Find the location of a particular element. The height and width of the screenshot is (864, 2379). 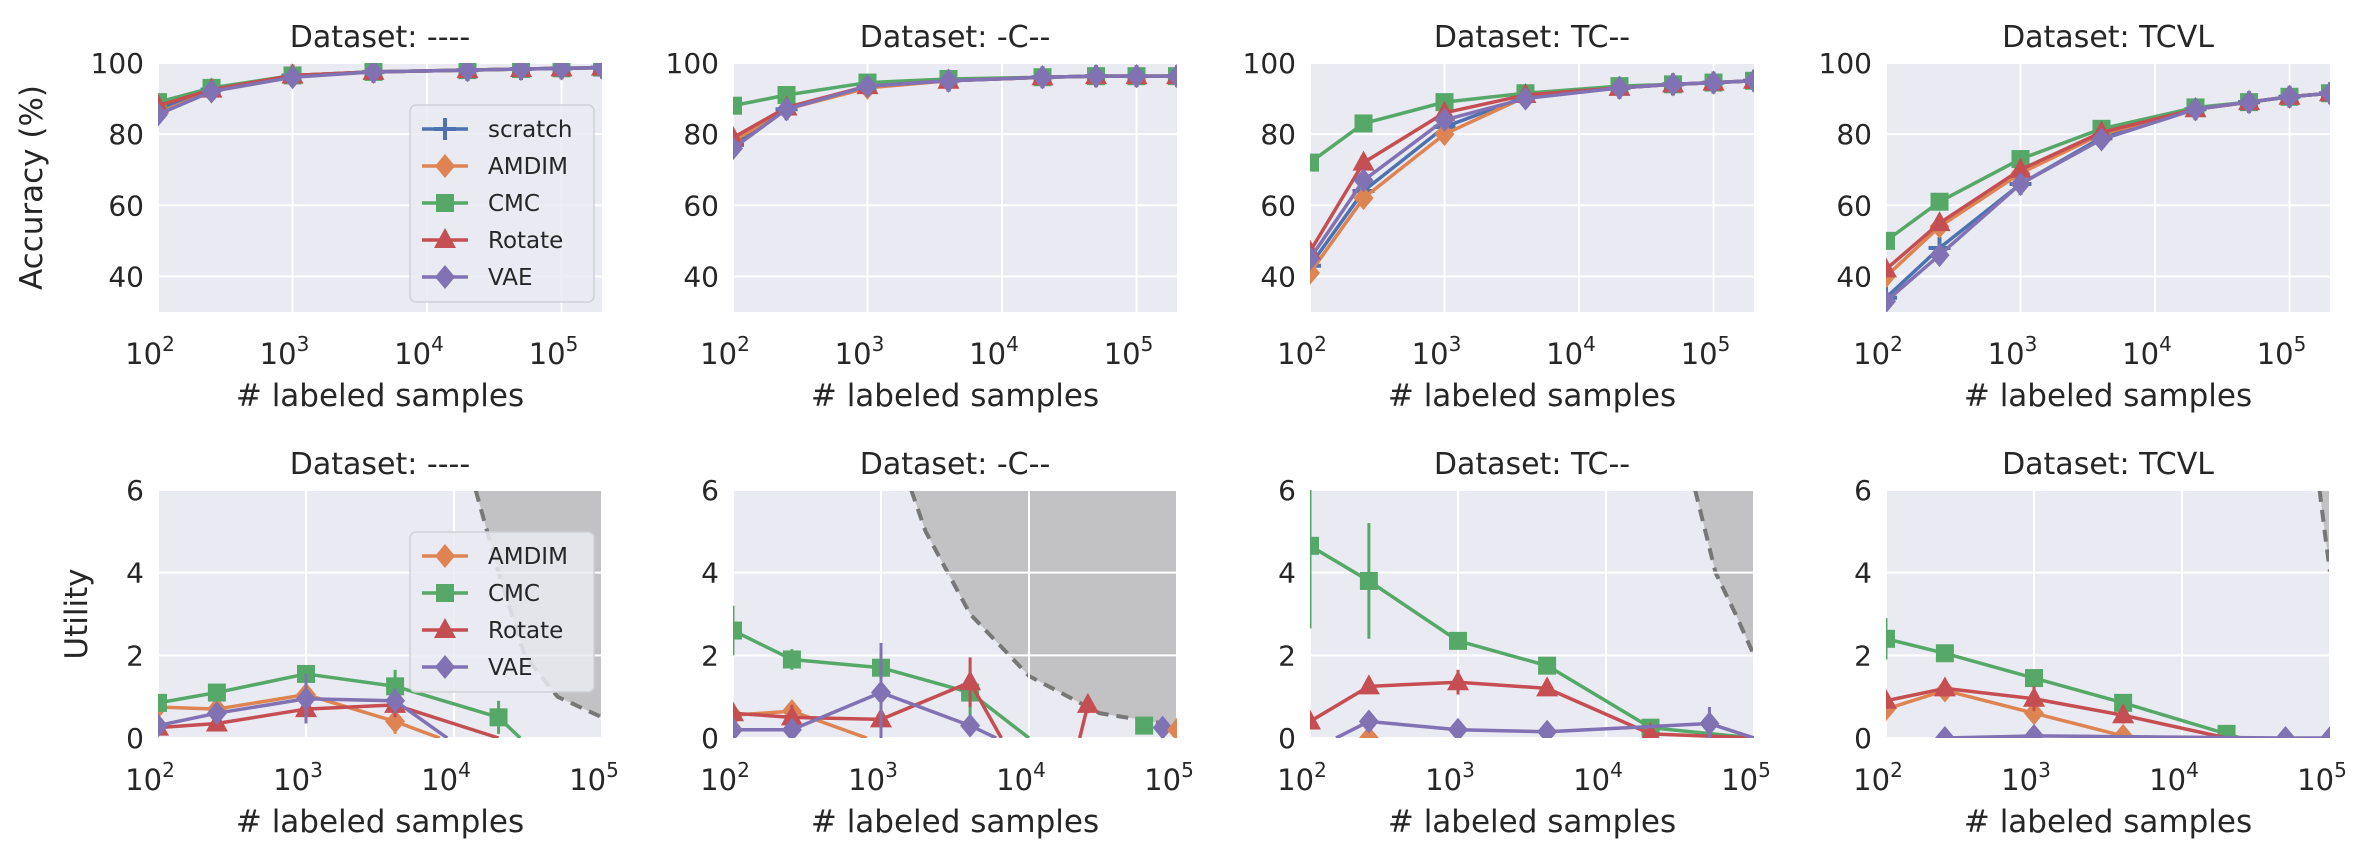

series-line-CMC is located at coordinates (1532, 641).